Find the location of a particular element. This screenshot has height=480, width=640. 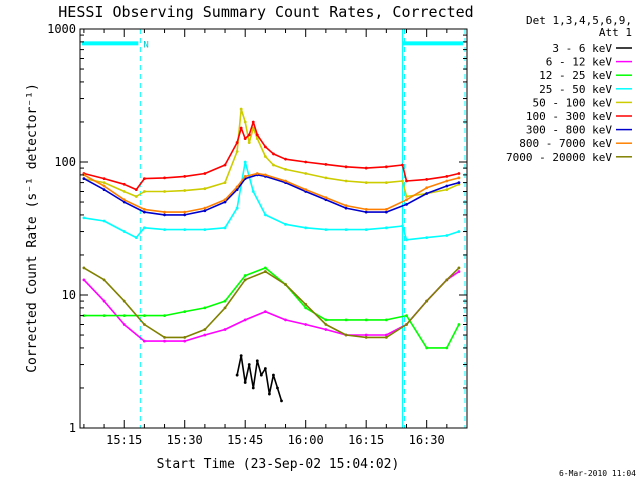

x-tick-label-5: 16:30 is located at coordinates (427, 440).